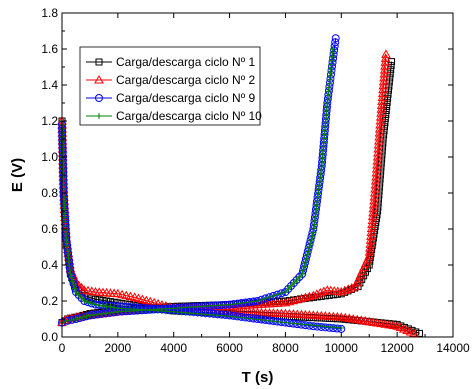 This screenshot has width=472, height=389. I want to click on x-tick-label: 6000, so click(229, 348).